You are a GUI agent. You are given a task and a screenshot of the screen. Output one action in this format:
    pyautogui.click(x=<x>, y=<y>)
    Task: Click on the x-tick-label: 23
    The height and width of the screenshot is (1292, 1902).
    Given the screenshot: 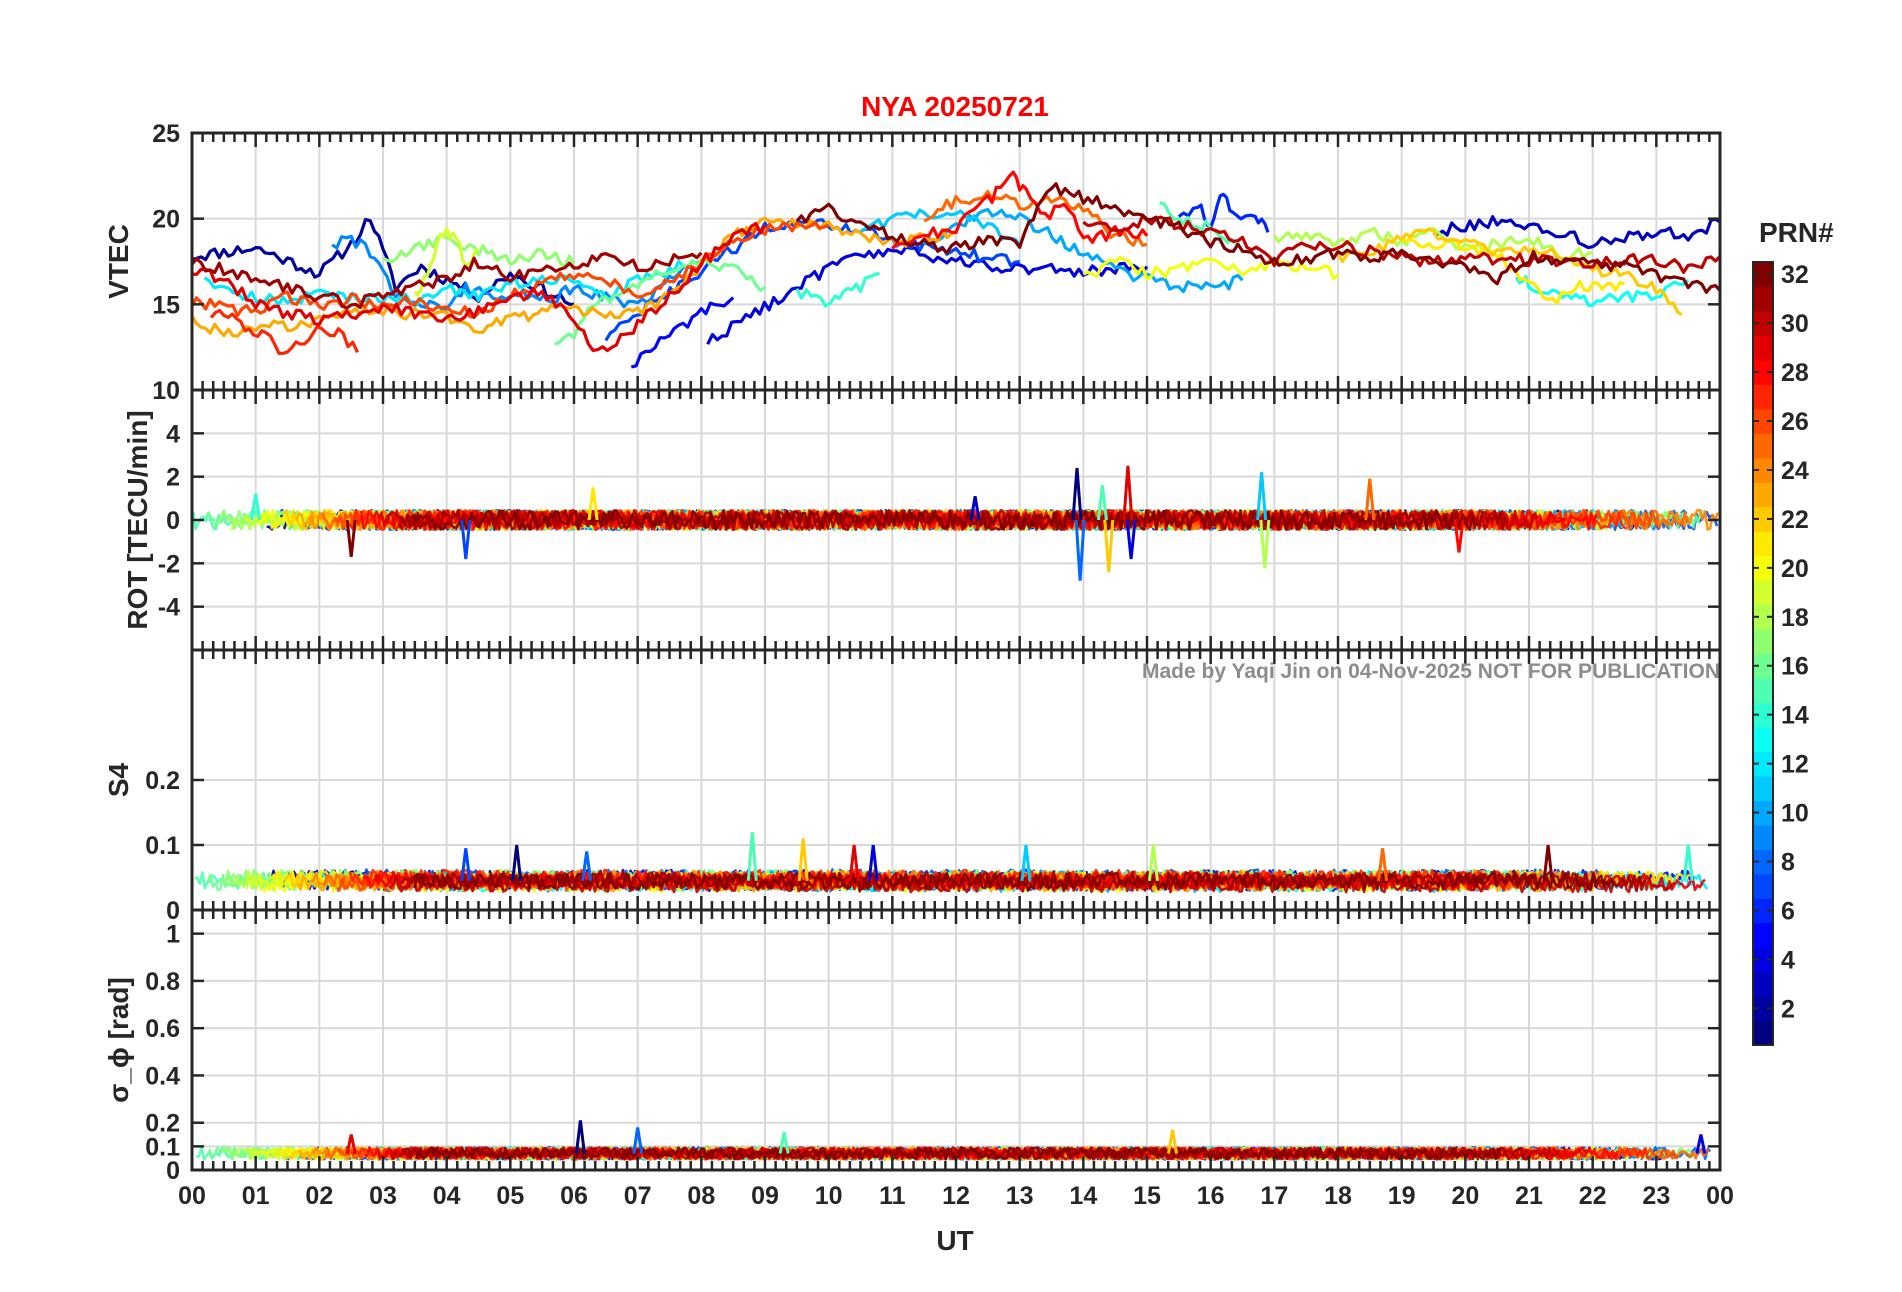 What is the action you would take?
    pyautogui.click(x=1656, y=1196)
    